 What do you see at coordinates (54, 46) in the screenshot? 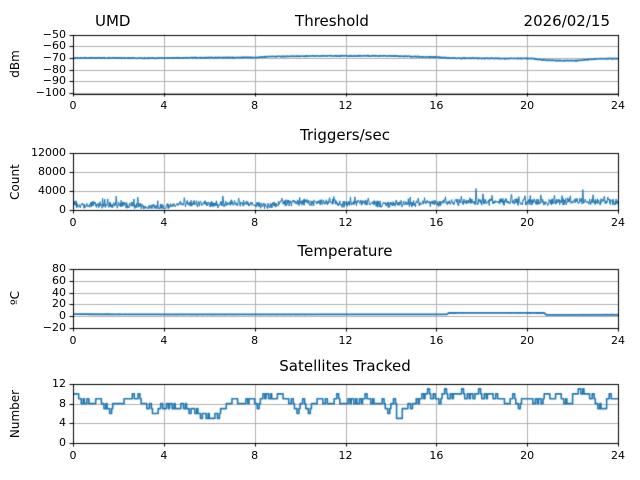
I see `y-tick-label: −60` at bounding box center [54, 46].